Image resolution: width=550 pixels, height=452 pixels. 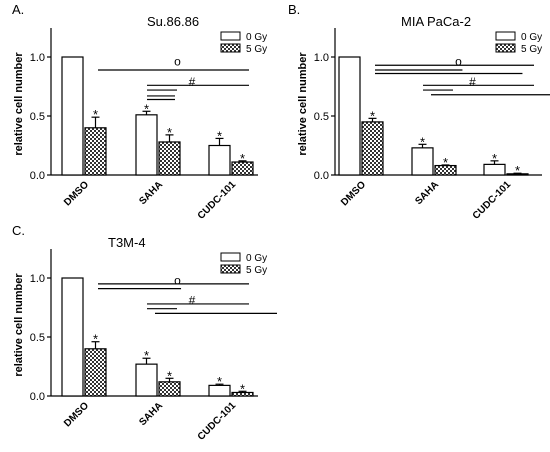 I want to click on chart-title: T3M-4, so click(x=127, y=242).